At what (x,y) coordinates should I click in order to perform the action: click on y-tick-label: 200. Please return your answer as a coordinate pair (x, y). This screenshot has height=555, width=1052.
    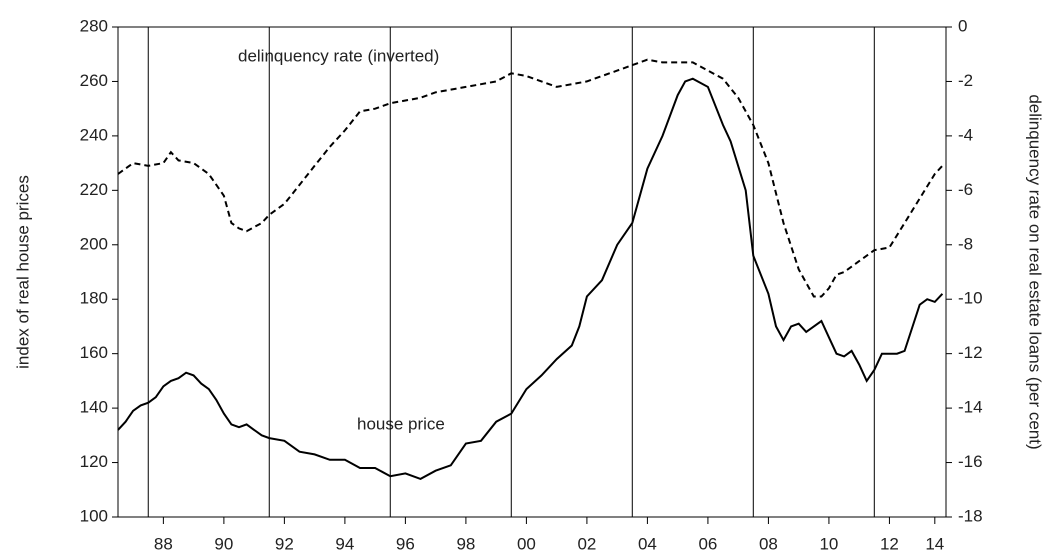
    Looking at the image, I should click on (94, 243).